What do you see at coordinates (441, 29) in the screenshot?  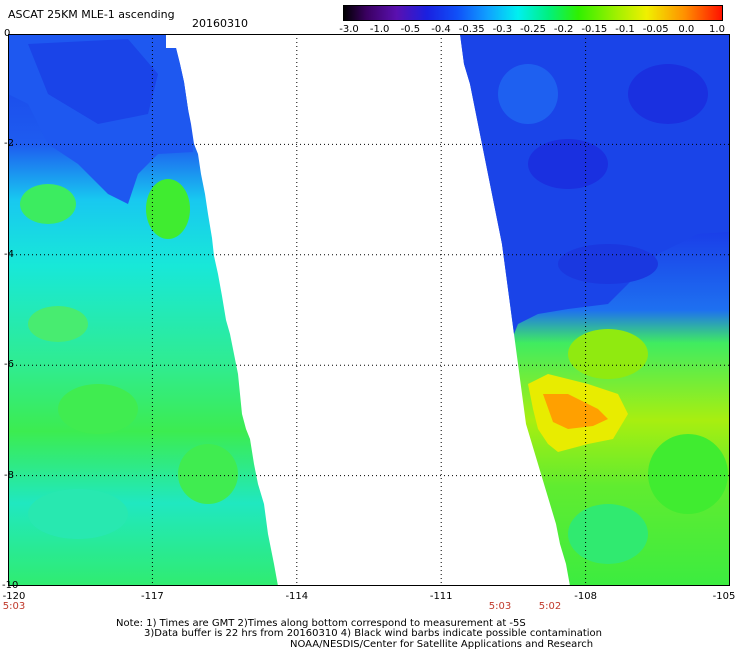 I see `colorbar-tick-3: -0.4` at bounding box center [441, 29].